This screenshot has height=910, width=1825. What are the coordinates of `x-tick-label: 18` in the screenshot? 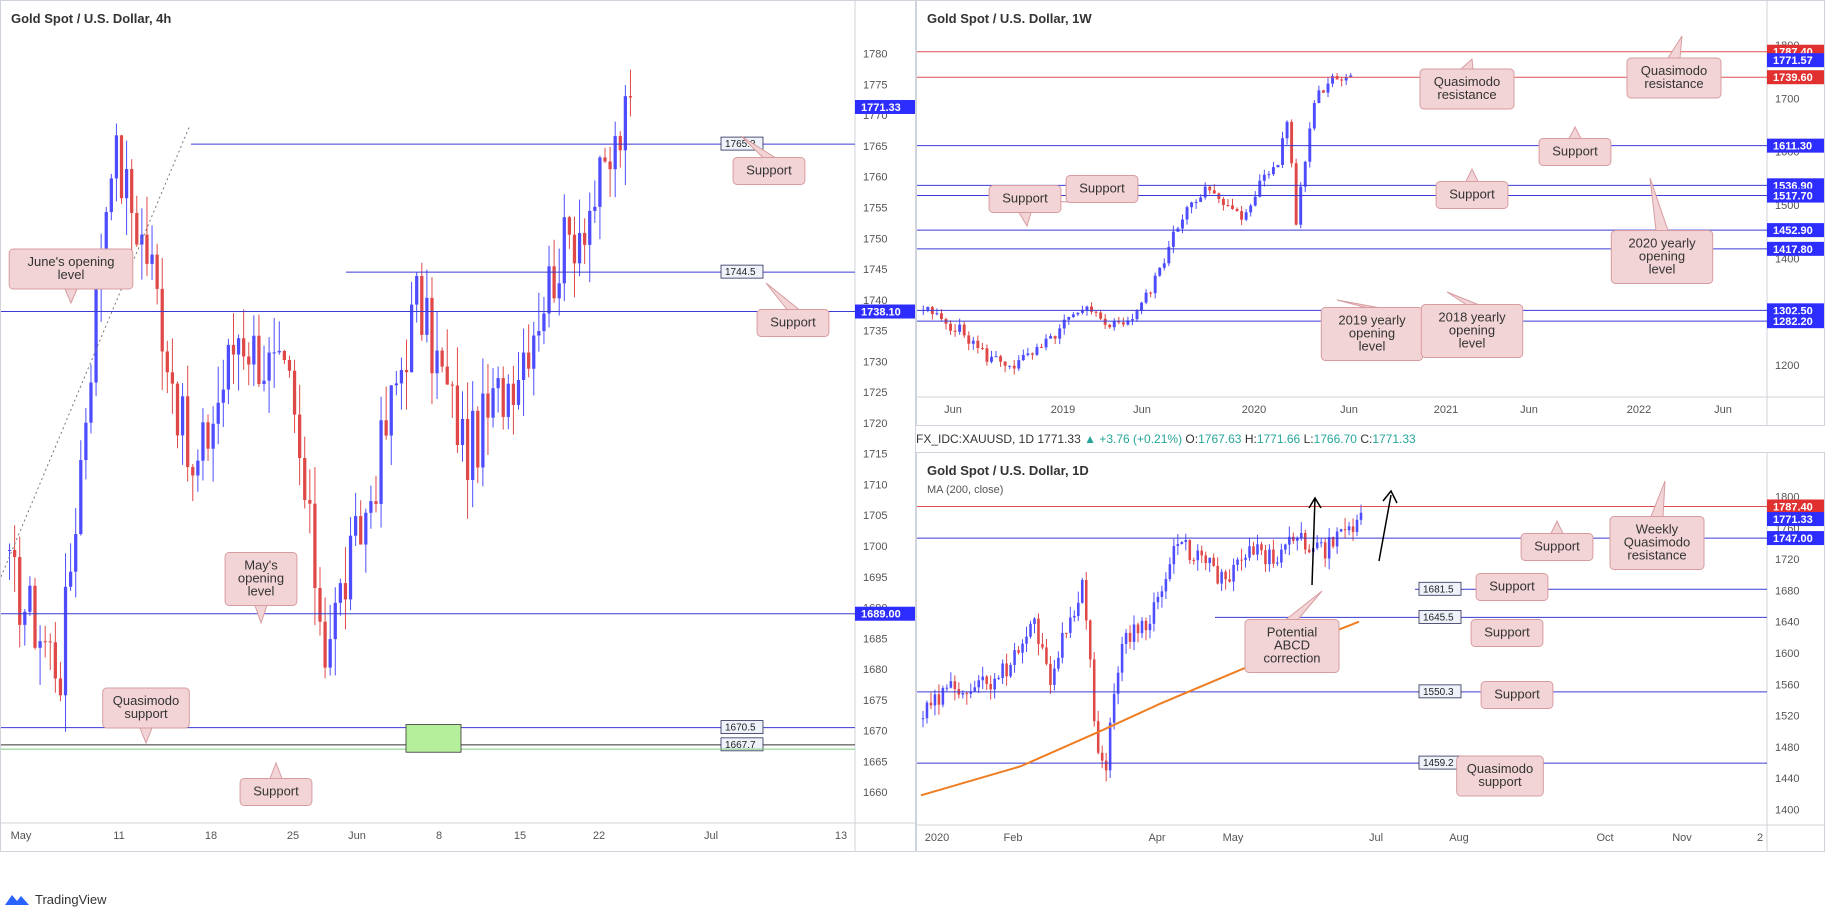 It's located at (211, 836).